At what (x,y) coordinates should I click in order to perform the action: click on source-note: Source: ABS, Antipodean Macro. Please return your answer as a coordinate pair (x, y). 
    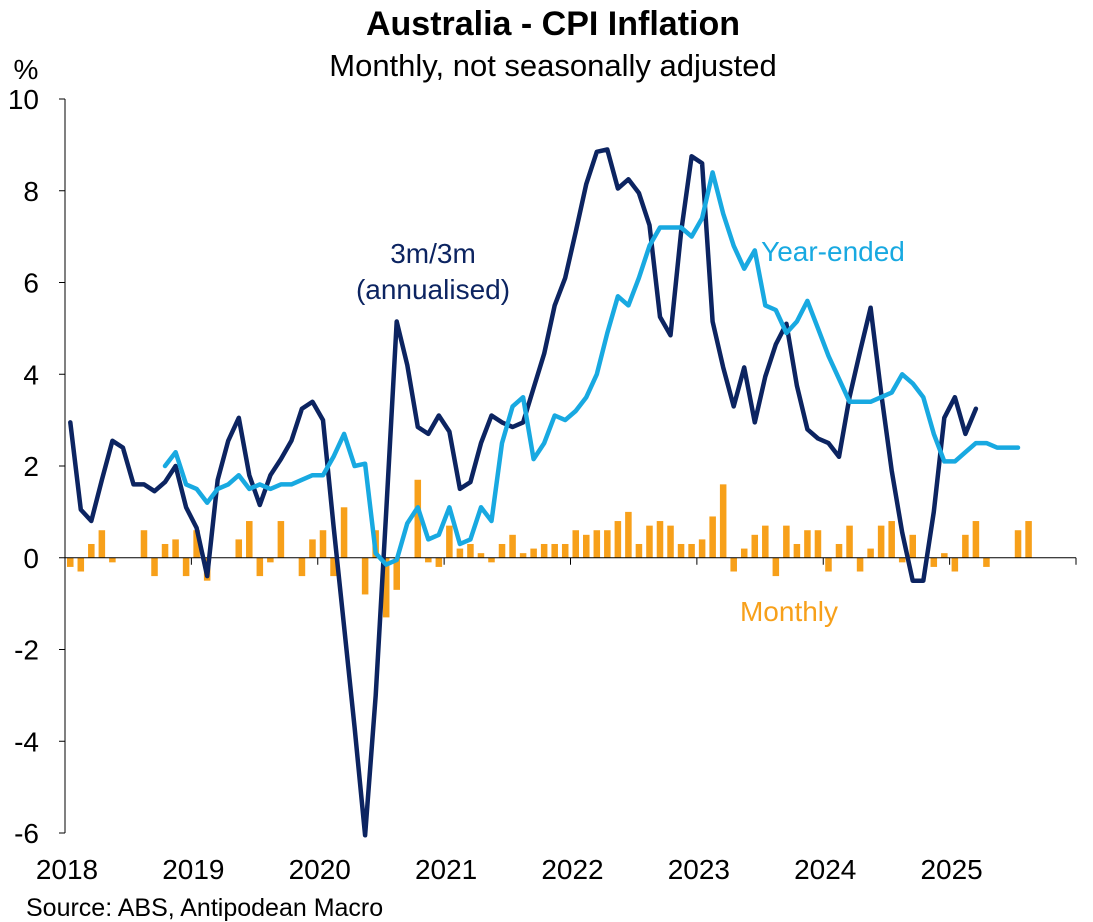
    Looking at the image, I should click on (204, 908).